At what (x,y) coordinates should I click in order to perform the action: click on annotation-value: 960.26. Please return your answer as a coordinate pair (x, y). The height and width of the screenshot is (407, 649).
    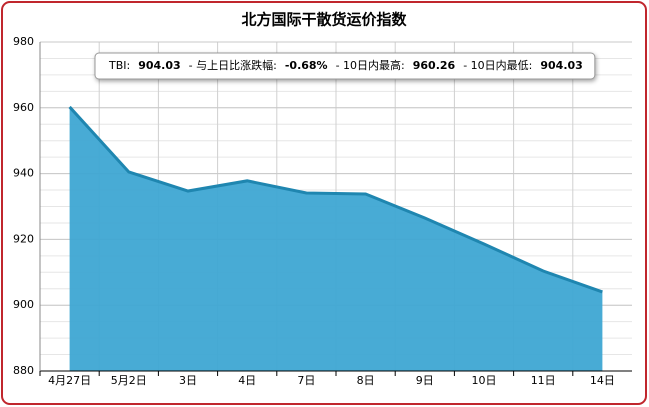
    Looking at the image, I should click on (434, 65).